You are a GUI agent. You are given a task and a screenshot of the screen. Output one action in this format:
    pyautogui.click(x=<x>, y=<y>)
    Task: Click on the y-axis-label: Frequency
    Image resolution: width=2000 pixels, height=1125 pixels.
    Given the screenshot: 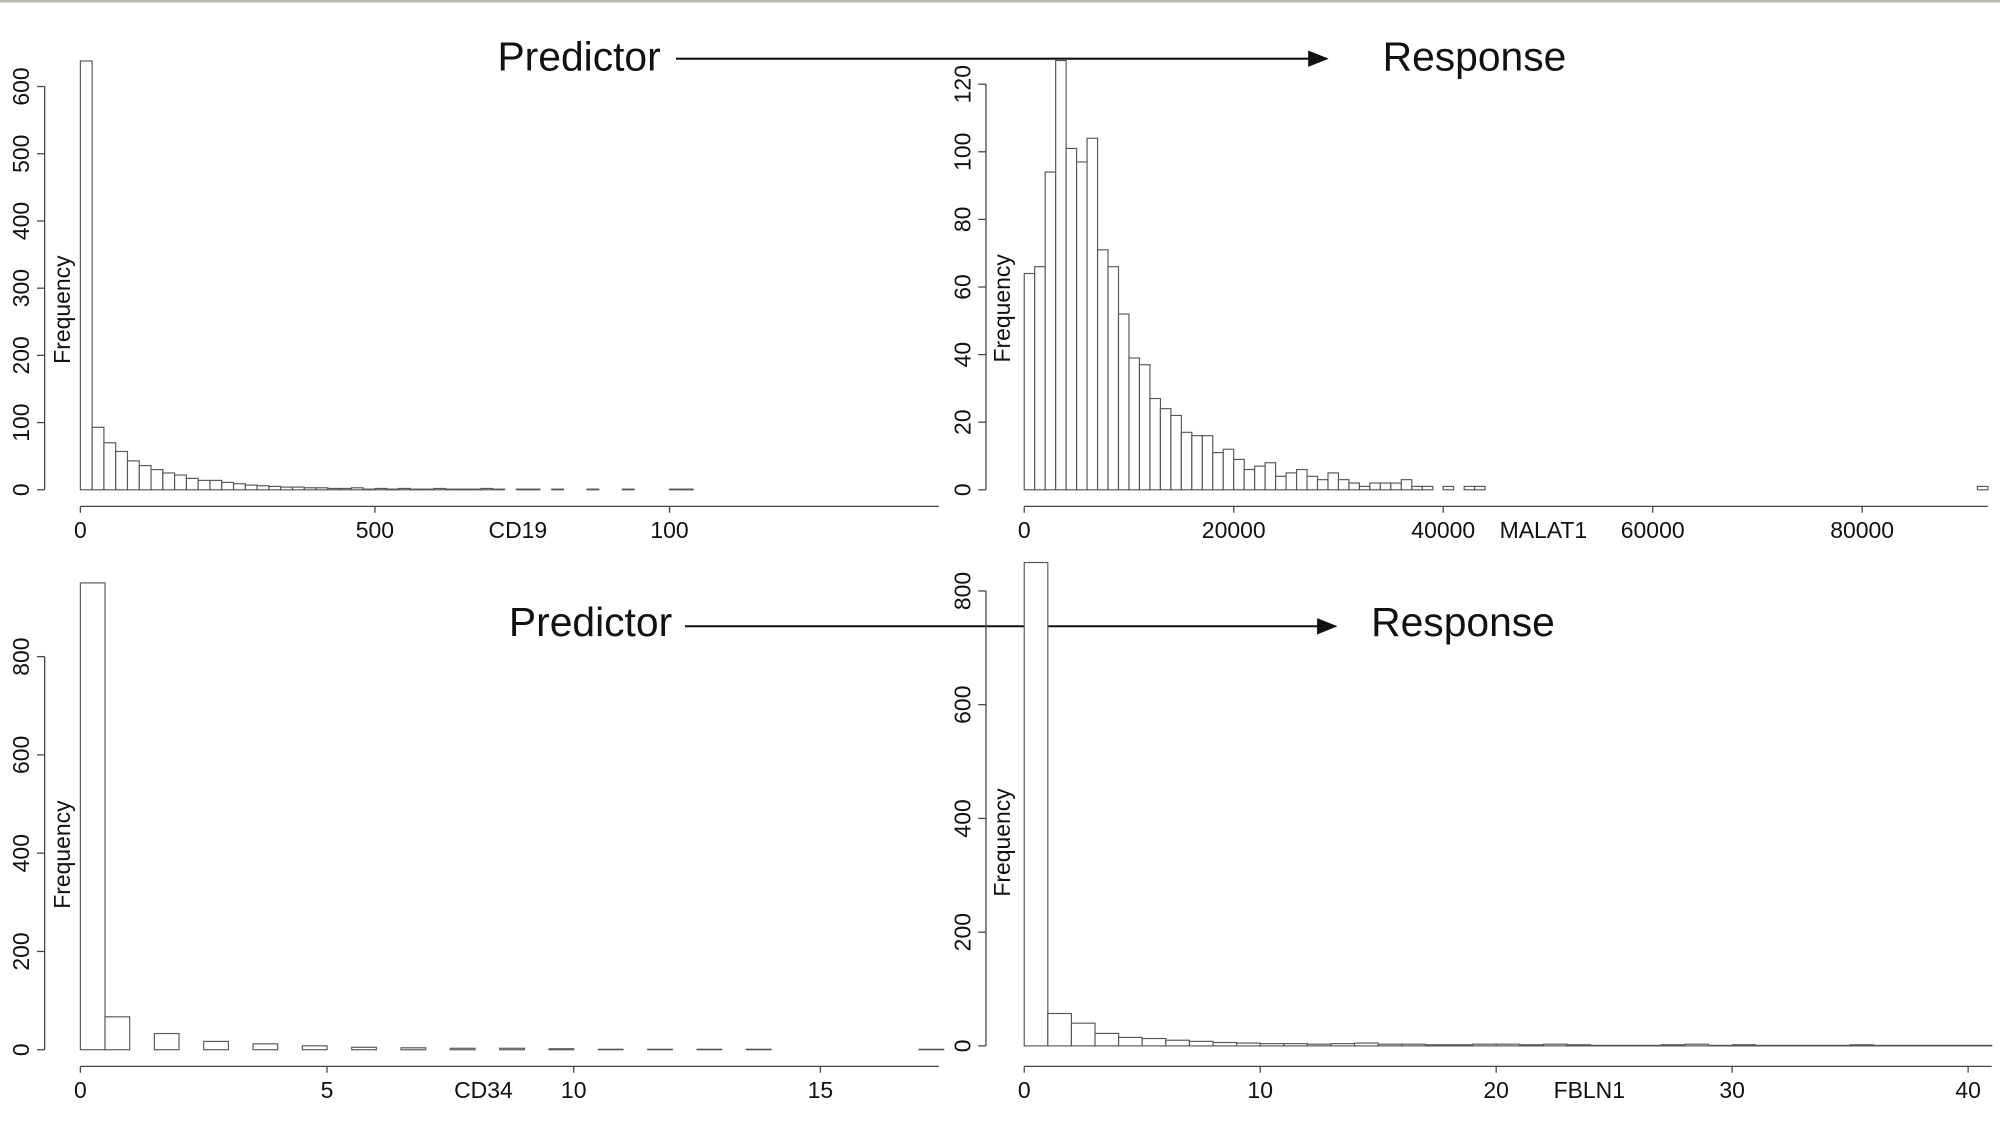 What is the action you would take?
    pyautogui.click(x=62, y=309)
    